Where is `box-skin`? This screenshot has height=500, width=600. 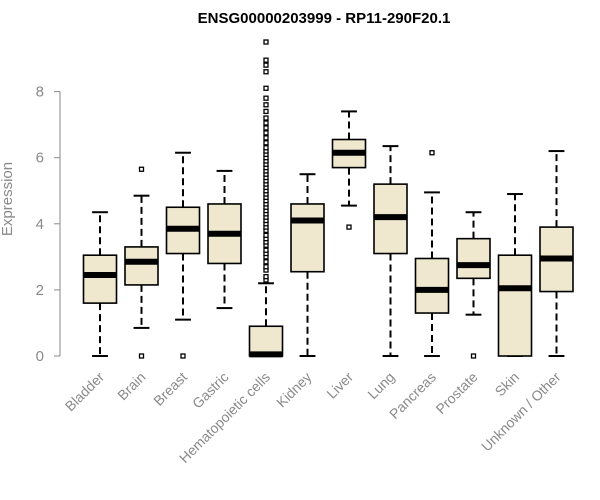
box-skin is located at coordinates (515, 275).